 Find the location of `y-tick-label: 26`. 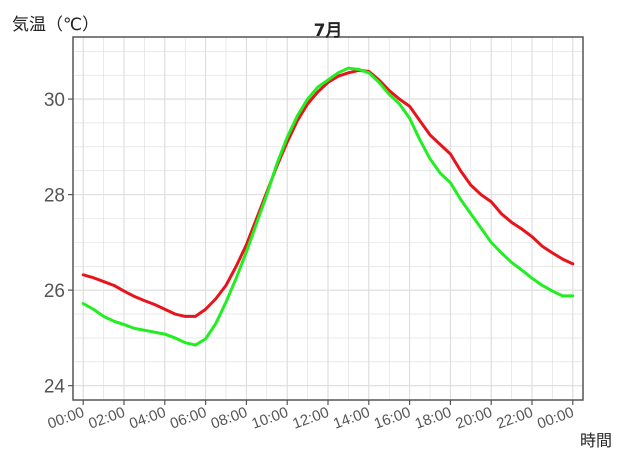

y-tick-label: 26 is located at coordinates (54, 291).